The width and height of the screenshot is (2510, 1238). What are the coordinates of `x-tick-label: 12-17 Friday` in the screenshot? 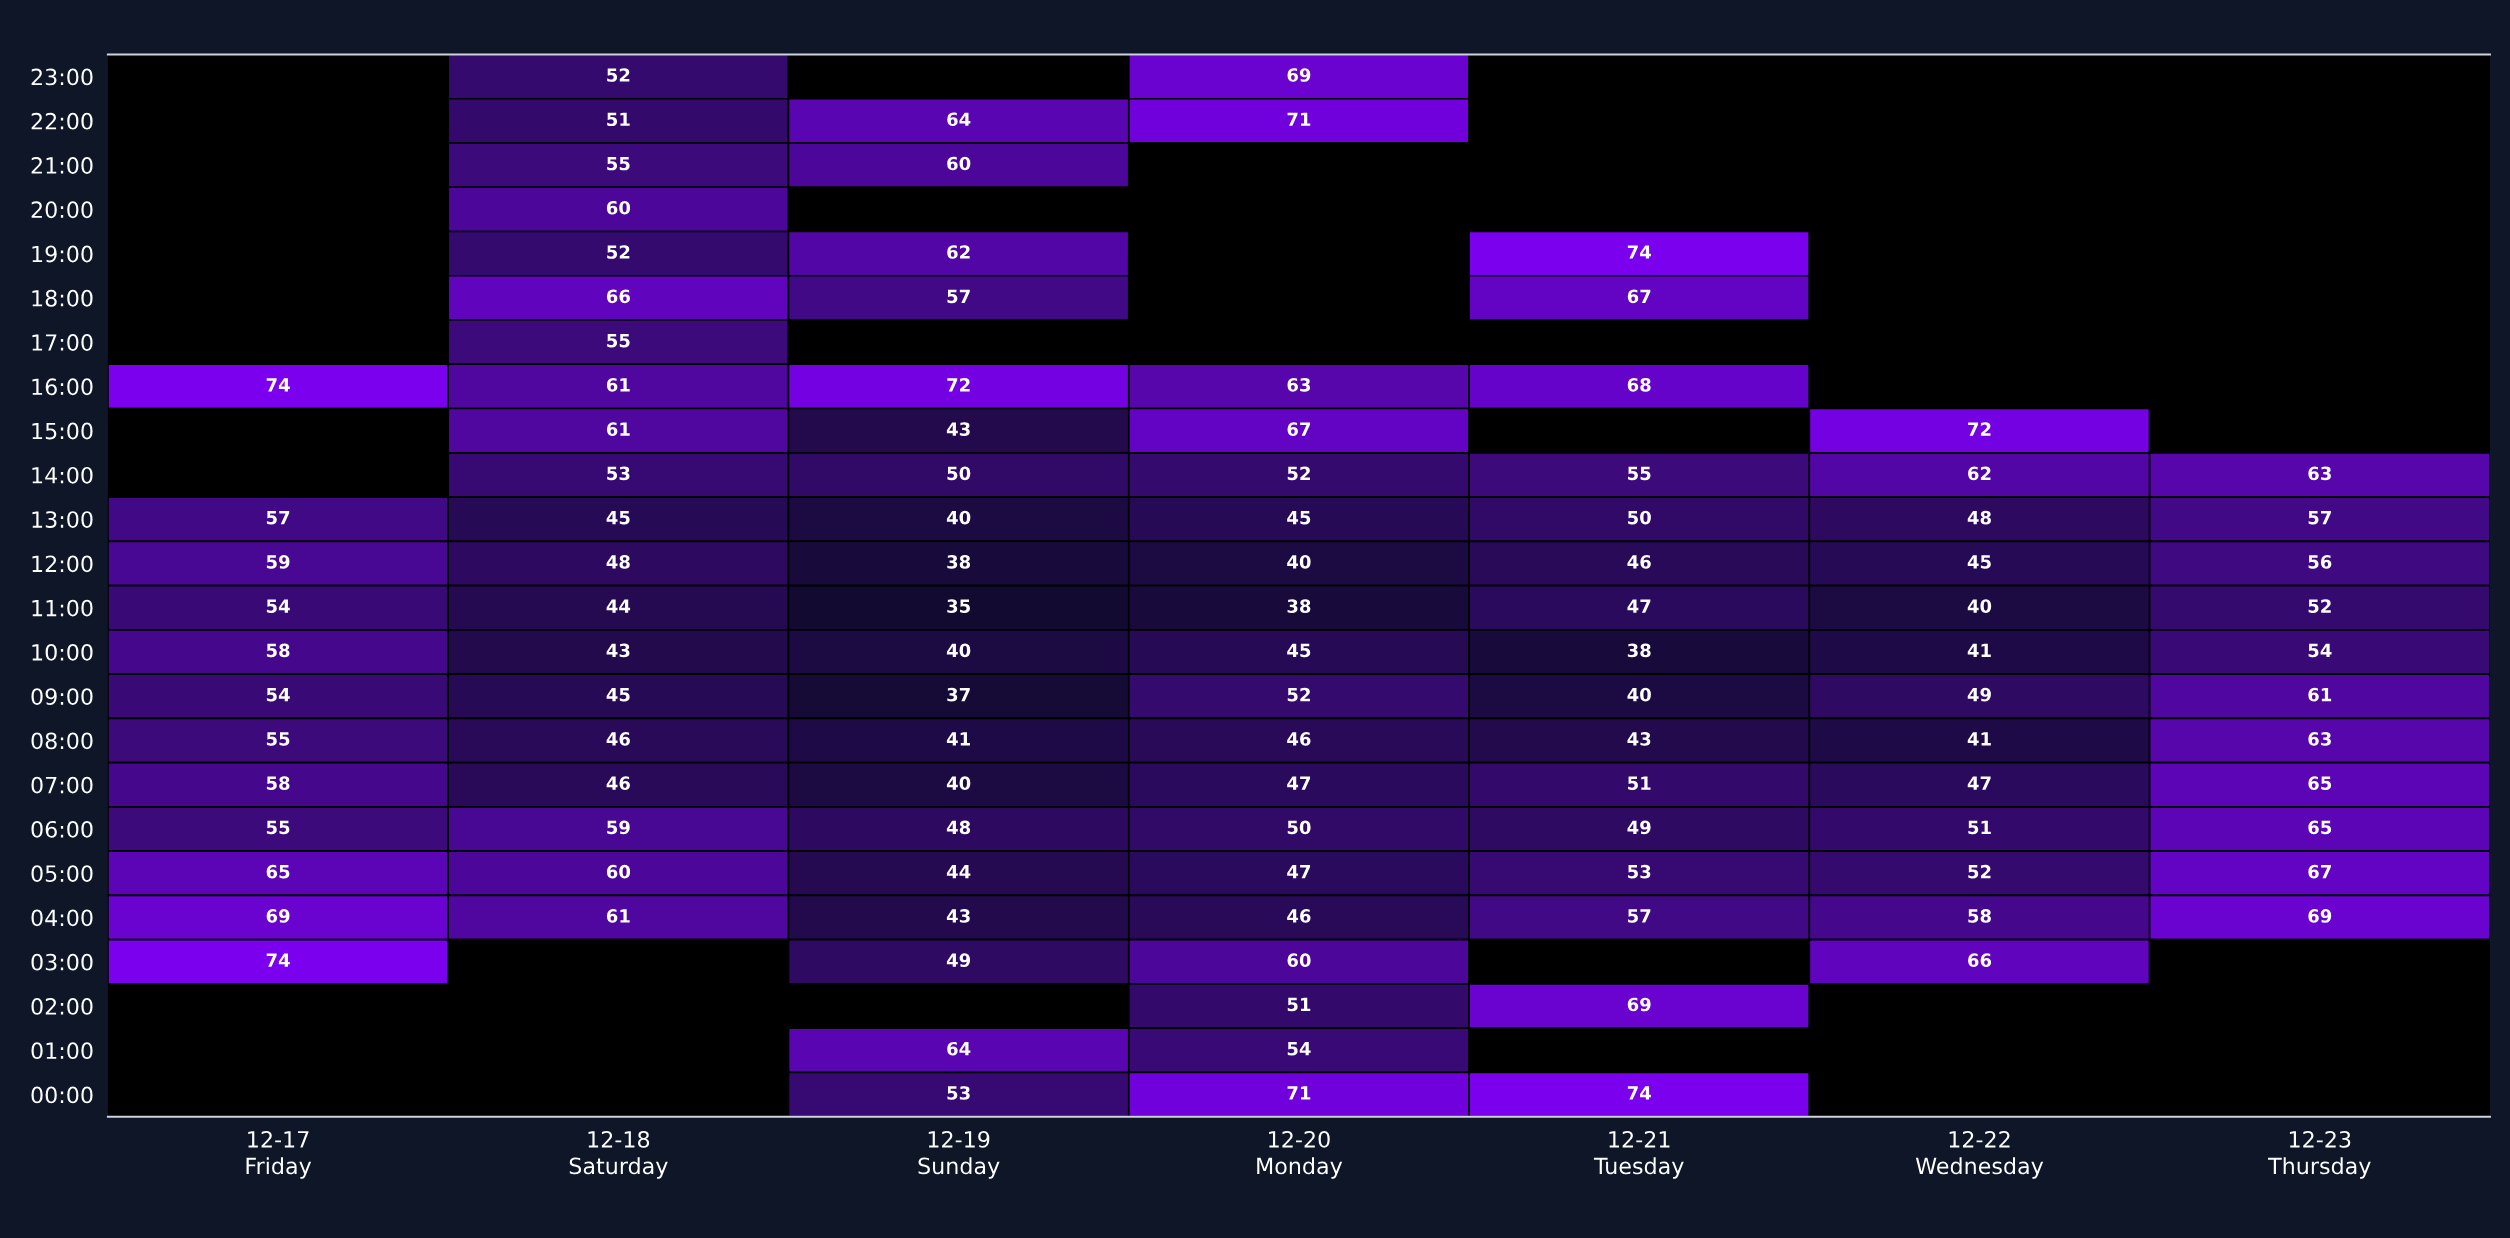 It's located at (279, 1154).